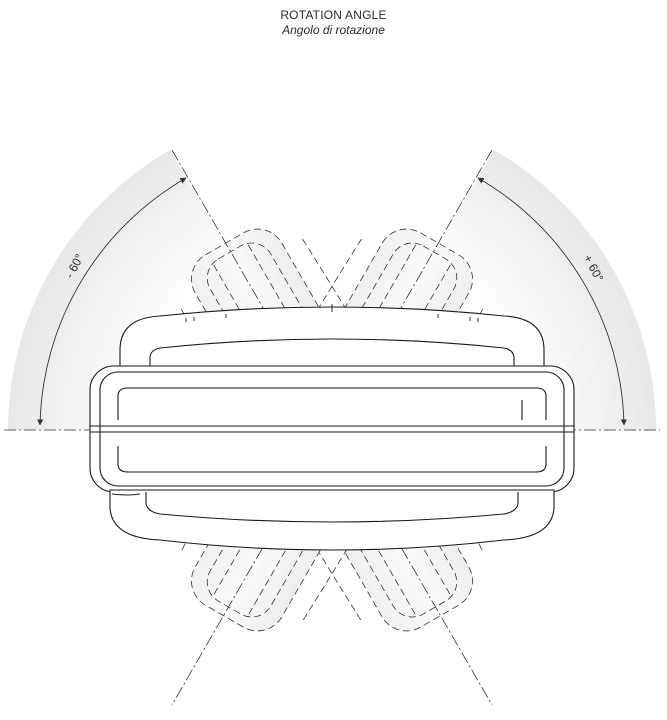 This screenshot has width=667, height=720. I want to click on left-angle-arc-arrow, so click(111, 301).